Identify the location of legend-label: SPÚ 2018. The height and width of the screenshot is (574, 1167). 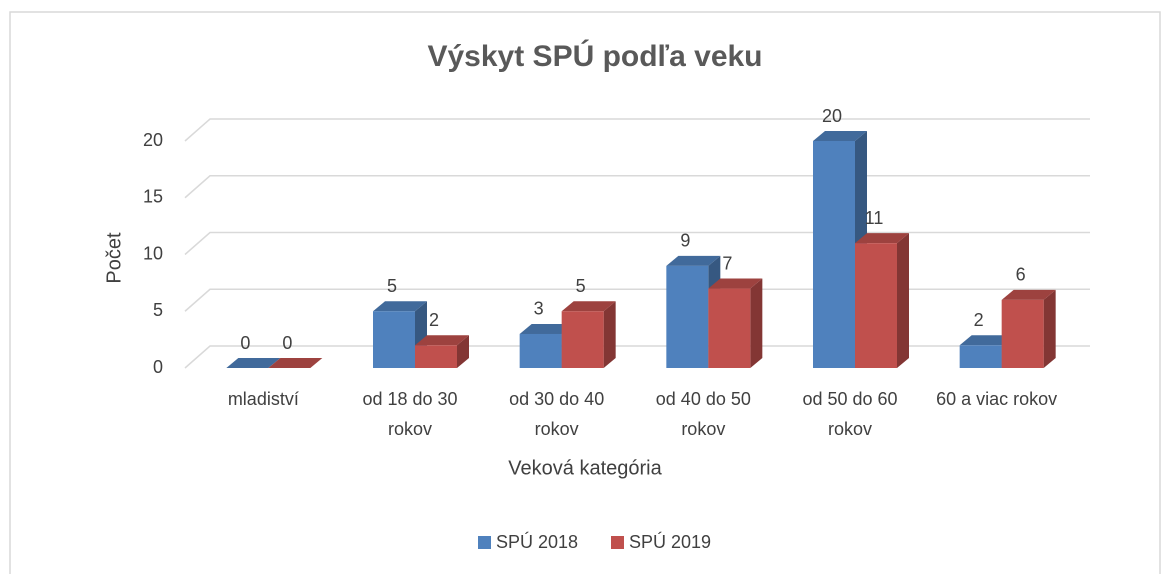
(537, 541).